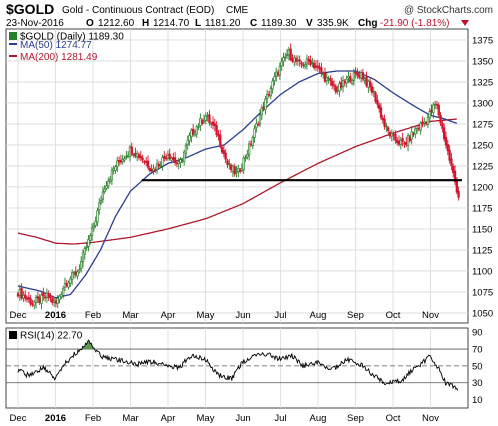  I want to click on price-x-tick-label: Apr, so click(168, 315).